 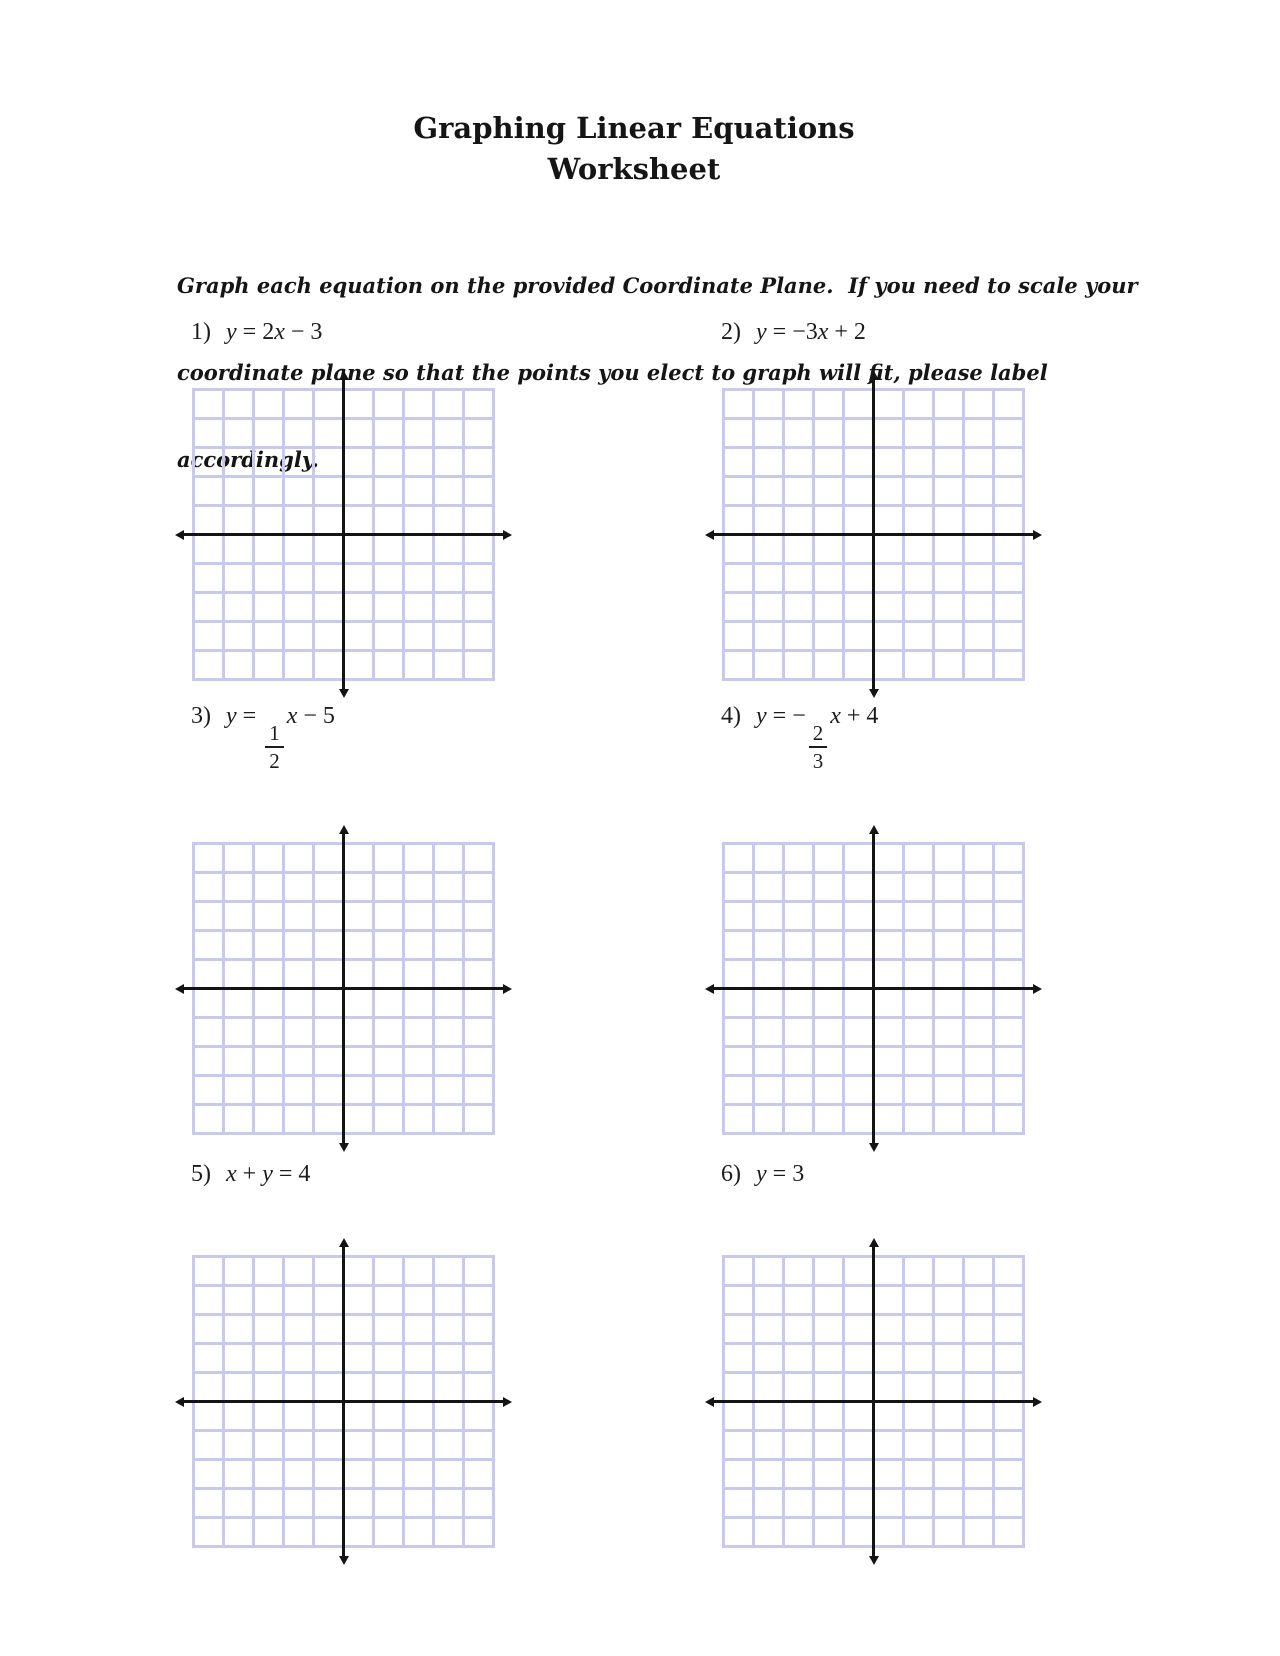 What do you see at coordinates (881, 736) in the screenshot?
I see `equation-4: 4) y = −2 3 x + 4` at bounding box center [881, 736].